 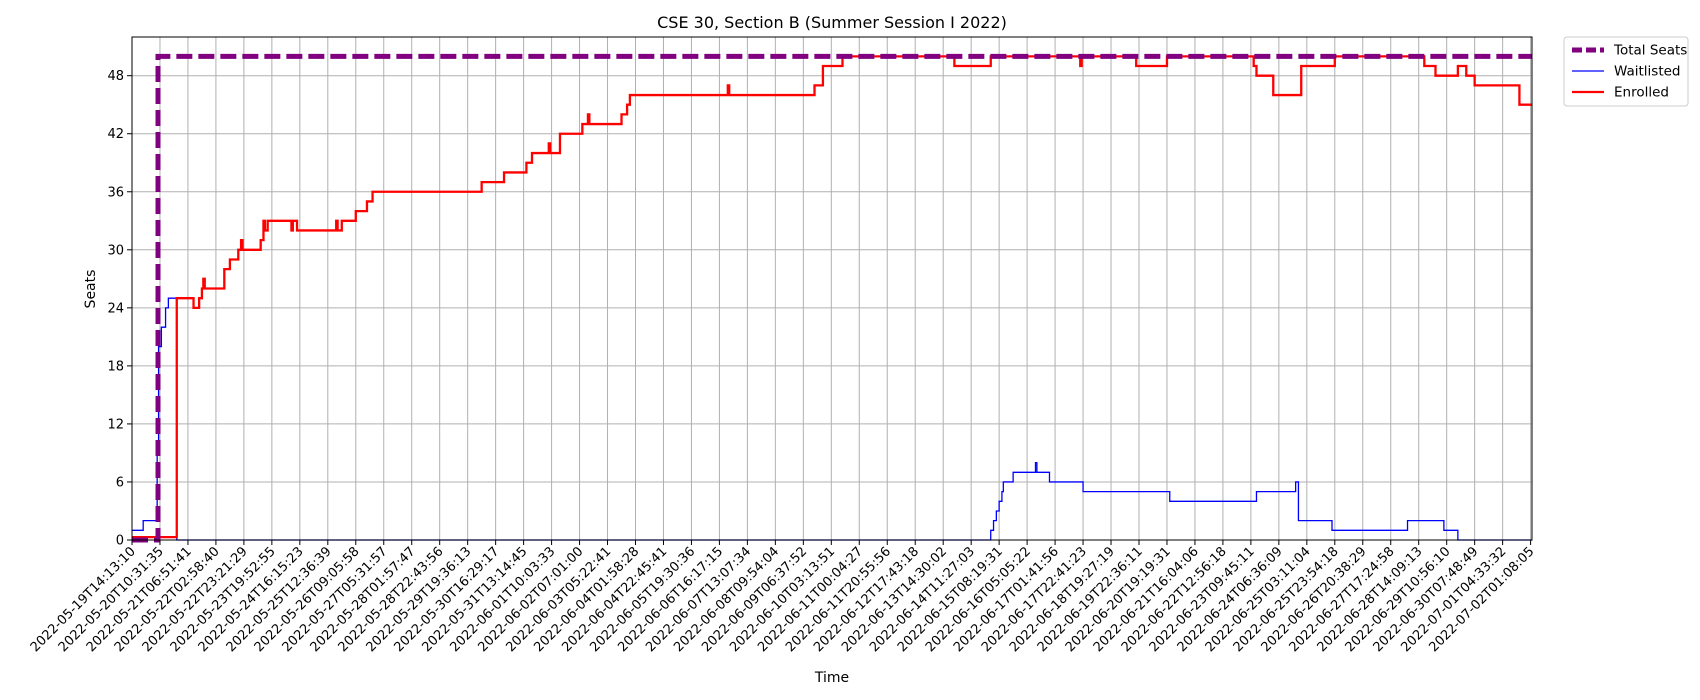 I want to click on legend-label-enrolled: Enrolled, so click(x=1641, y=93).